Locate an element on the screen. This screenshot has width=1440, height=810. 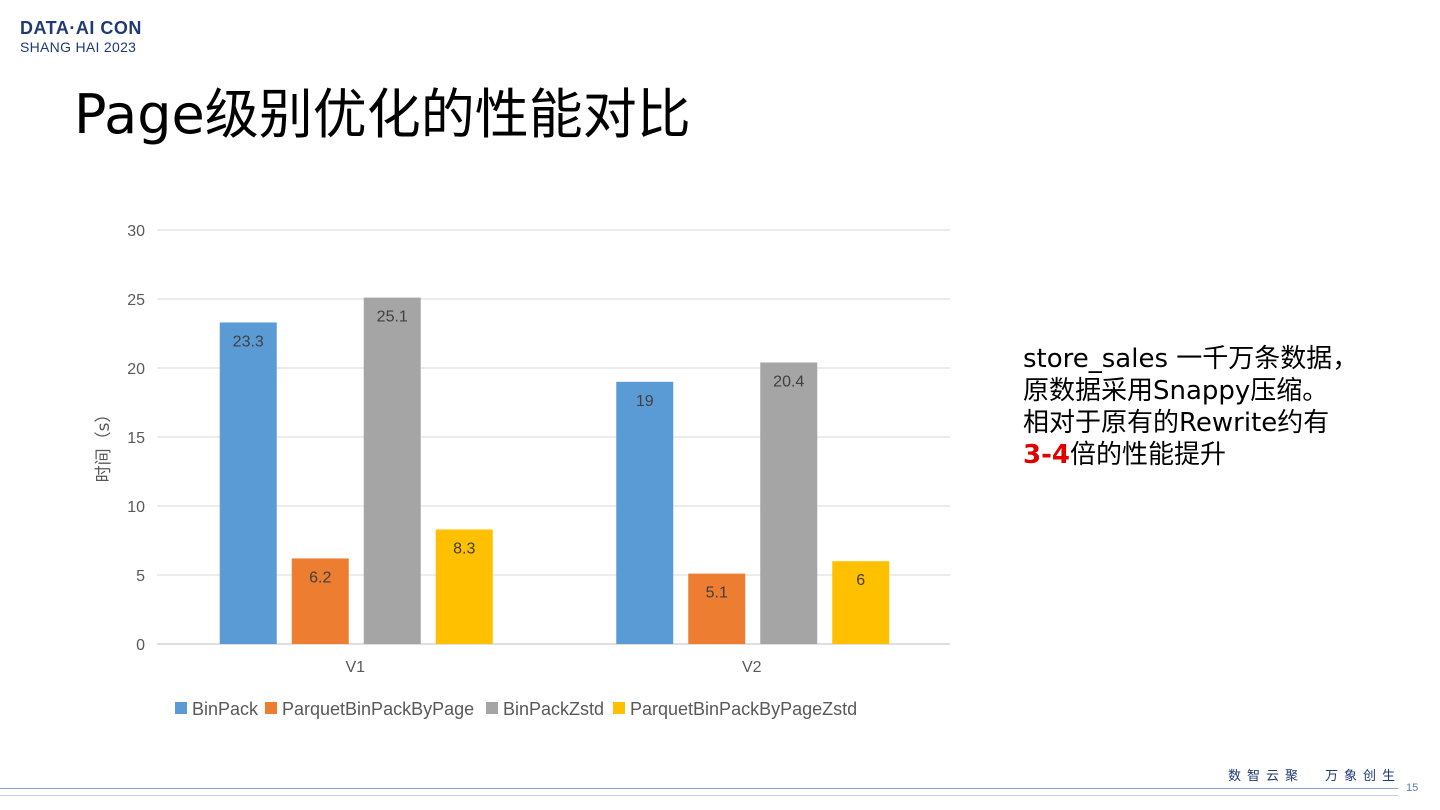
page-number: 15 is located at coordinates (1412, 788).